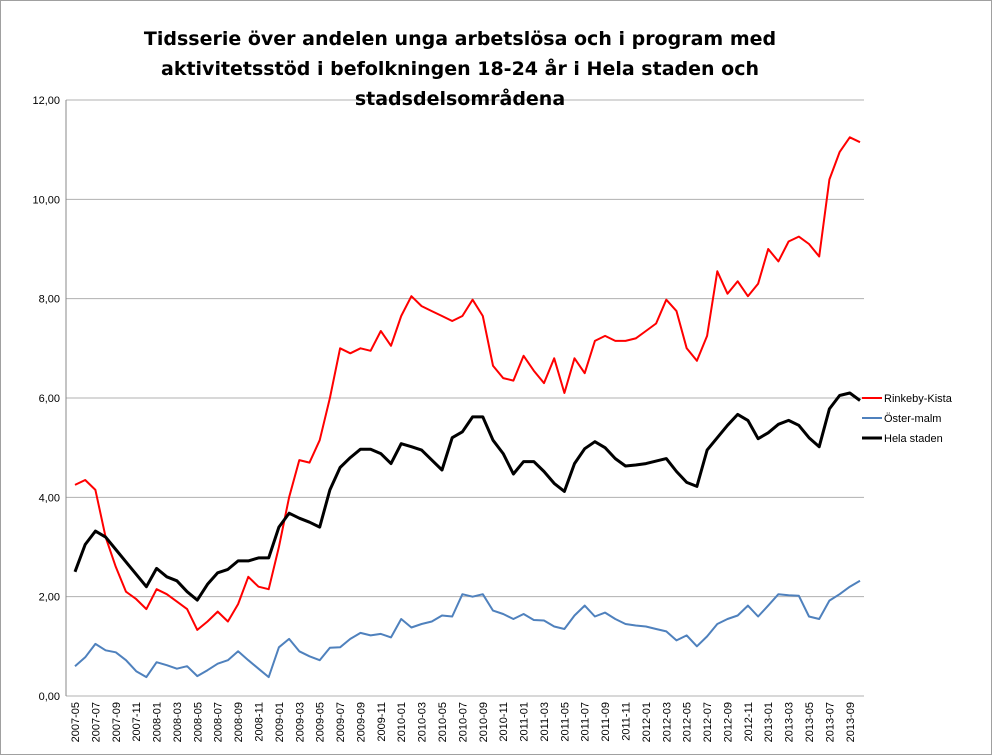 Image resolution: width=993 pixels, height=756 pixels. What do you see at coordinates (117, 722) in the screenshot?
I see `x-tick-label: 2007-09` at bounding box center [117, 722].